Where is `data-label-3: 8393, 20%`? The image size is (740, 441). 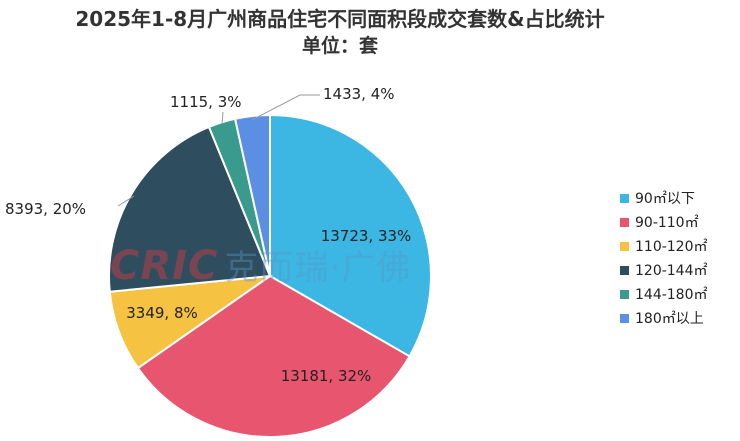 data-label-3: 8393, 20% is located at coordinates (45, 209).